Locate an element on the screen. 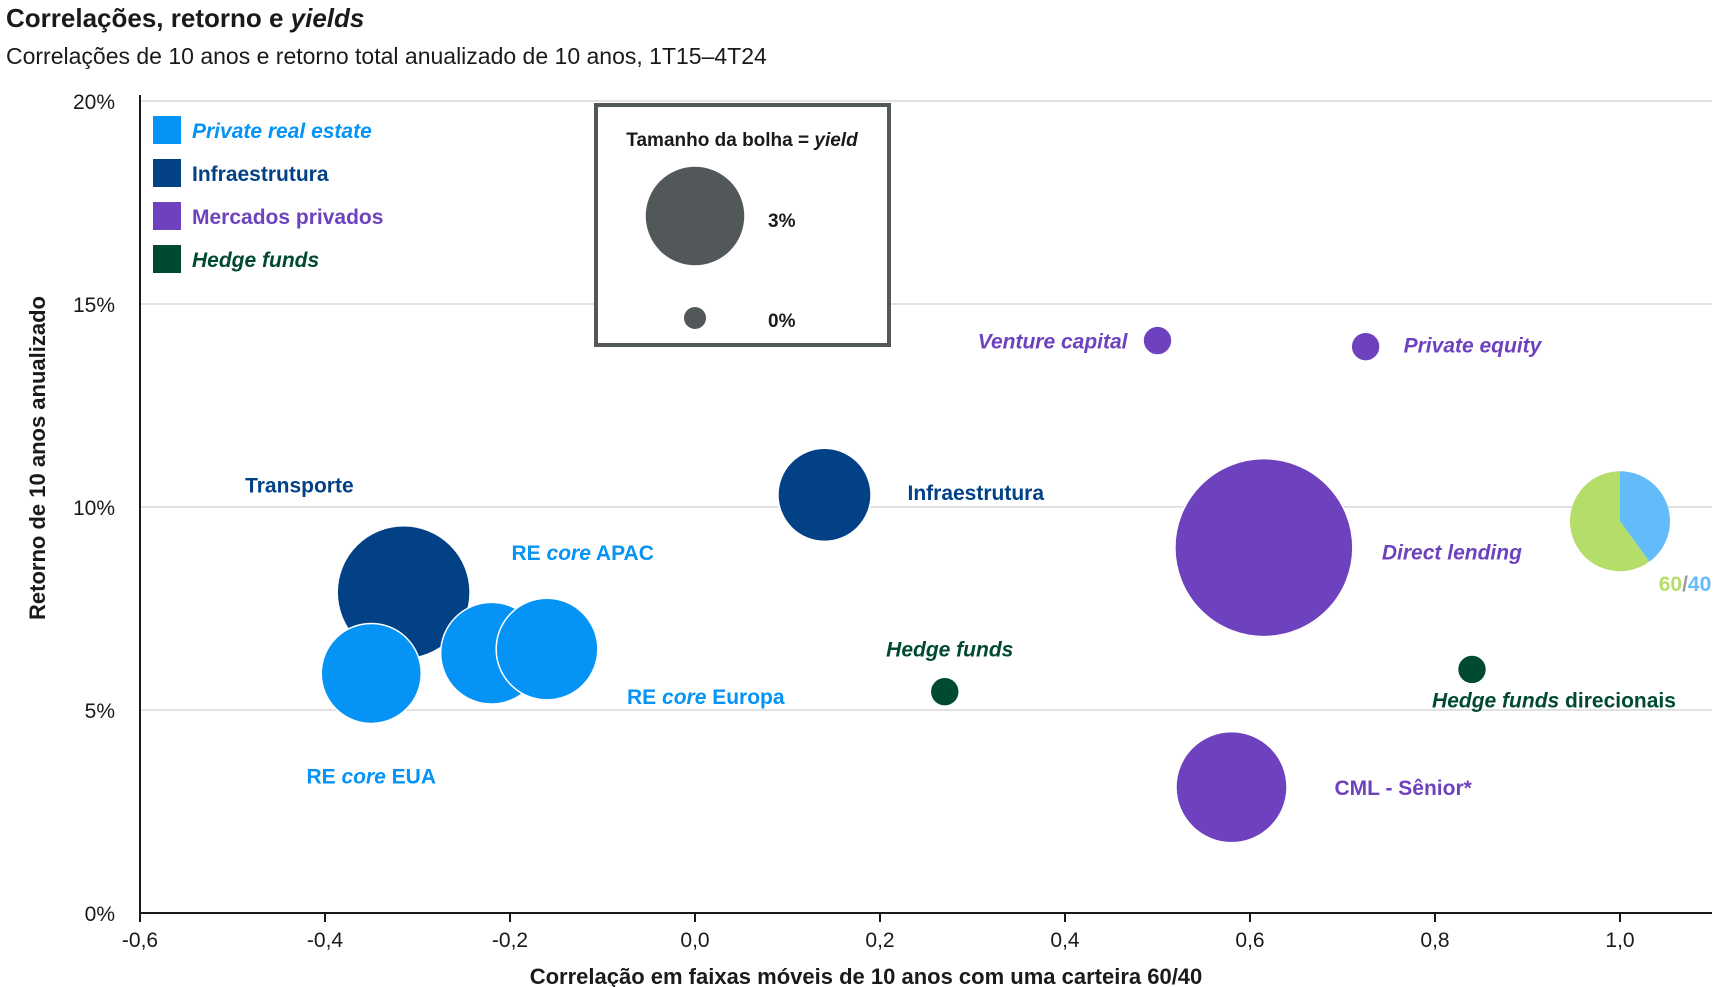 The image size is (1722, 987). legend-label: Private real estate is located at coordinates (282, 131).